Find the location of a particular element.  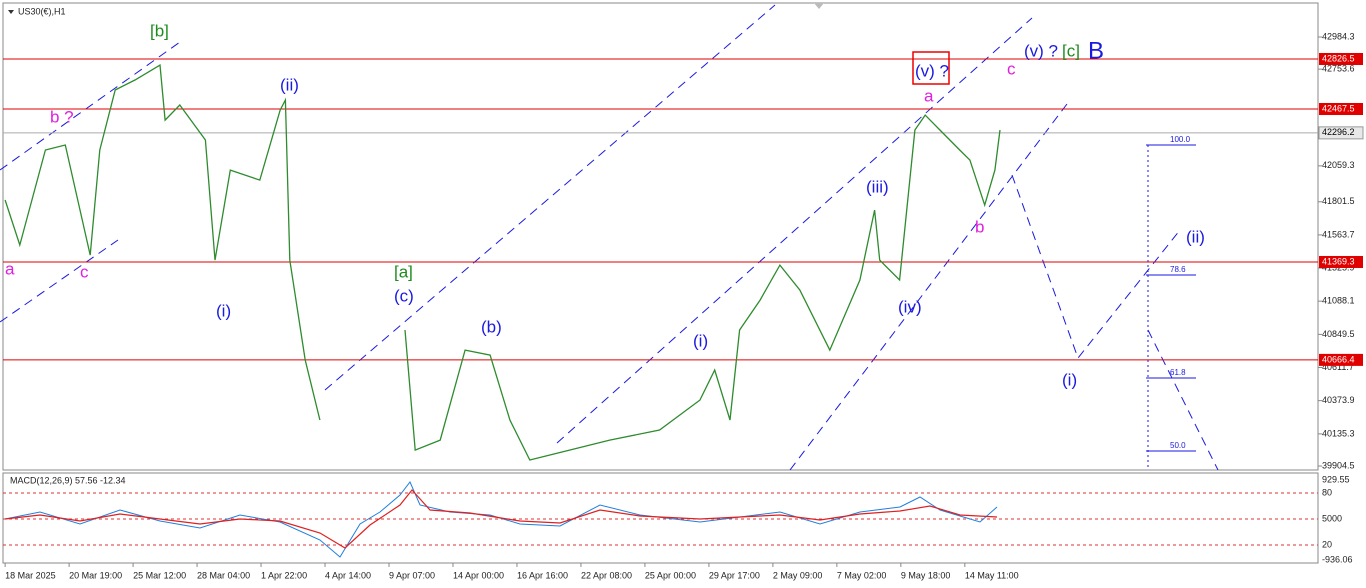

y-tick-label: 42059.3 is located at coordinates (1338, 165).